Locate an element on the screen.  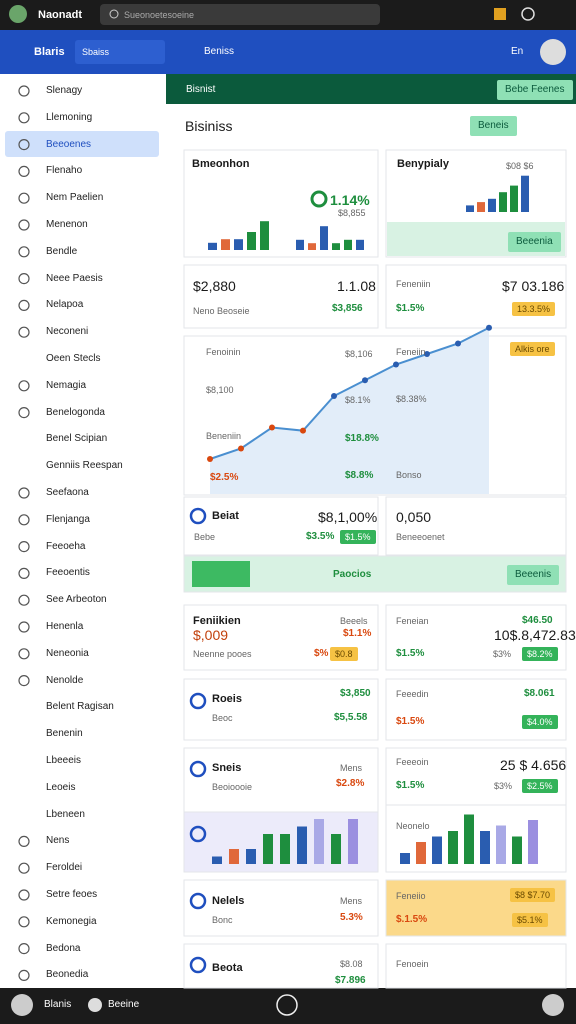
card-text: $8.1% is located at coordinates (358, 400).